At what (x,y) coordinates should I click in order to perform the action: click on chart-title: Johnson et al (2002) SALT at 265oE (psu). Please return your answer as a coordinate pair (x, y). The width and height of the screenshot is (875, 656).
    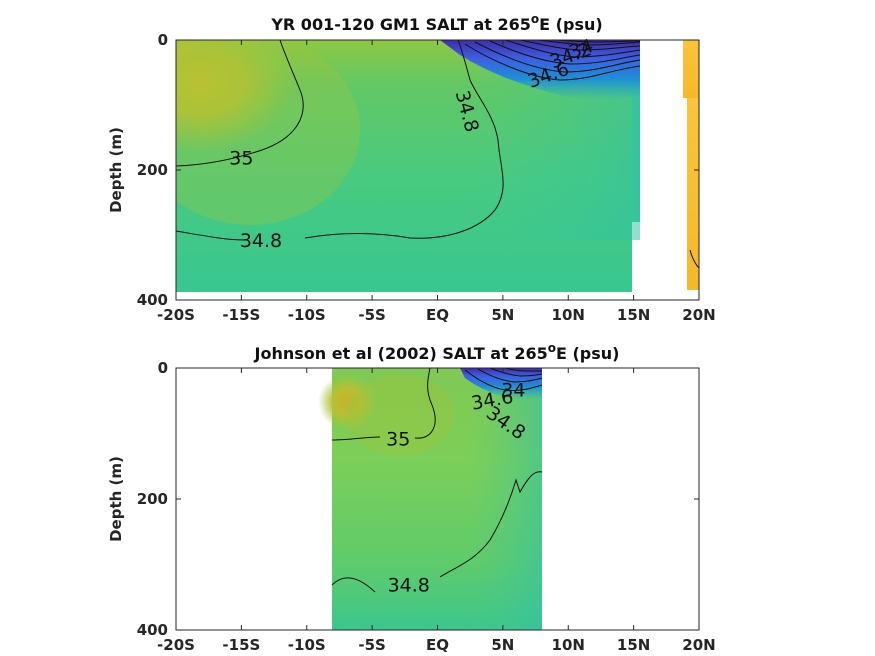
    Looking at the image, I should click on (437, 352).